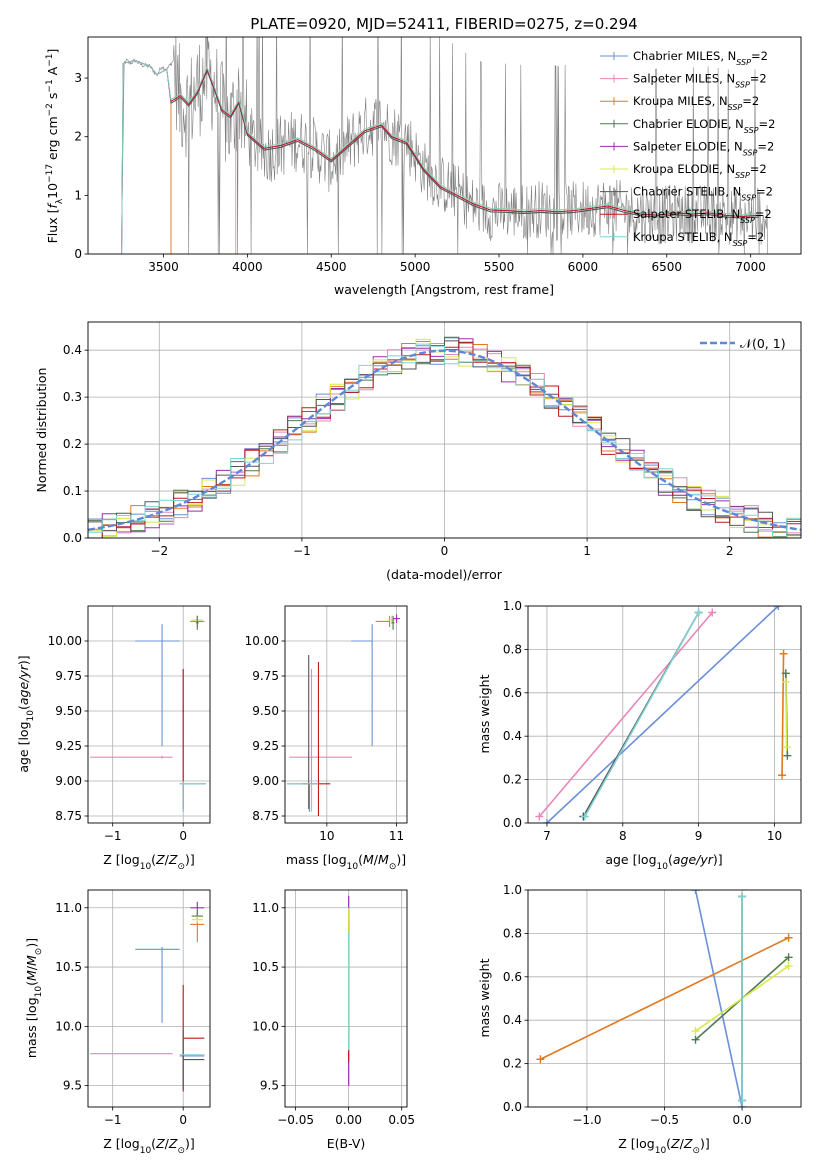 This screenshot has width=819, height=1170. I want to click on x-tick-label: 9, so click(699, 836).